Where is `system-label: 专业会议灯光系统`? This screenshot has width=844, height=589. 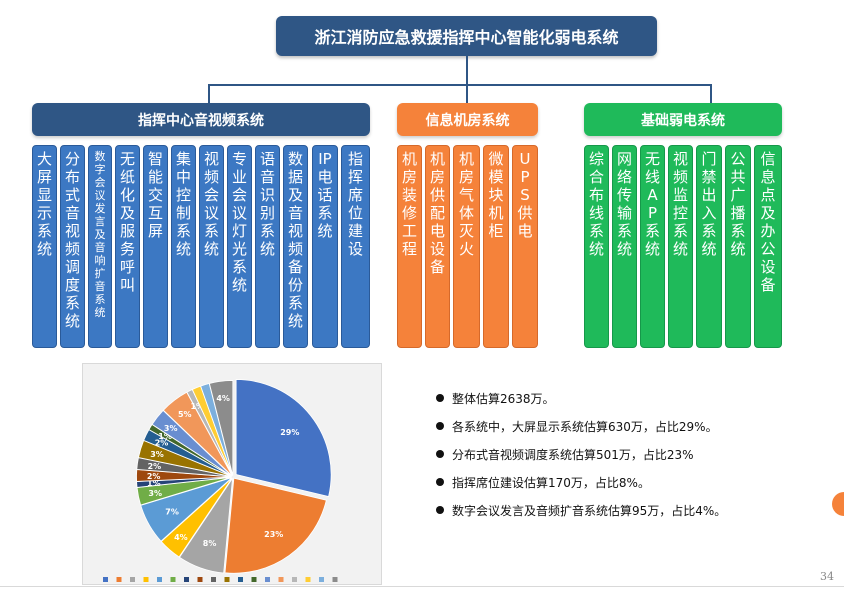
system-label: 专业会议灯光系统 is located at coordinates (239, 222).